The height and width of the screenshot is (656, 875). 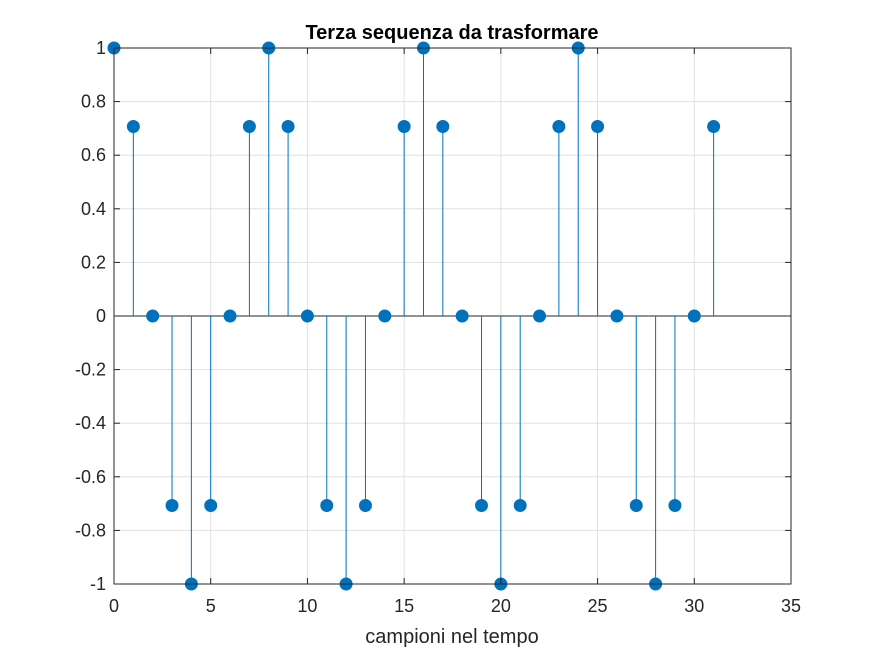 I want to click on y-tick-label: -0.6, so click(x=90, y=477).